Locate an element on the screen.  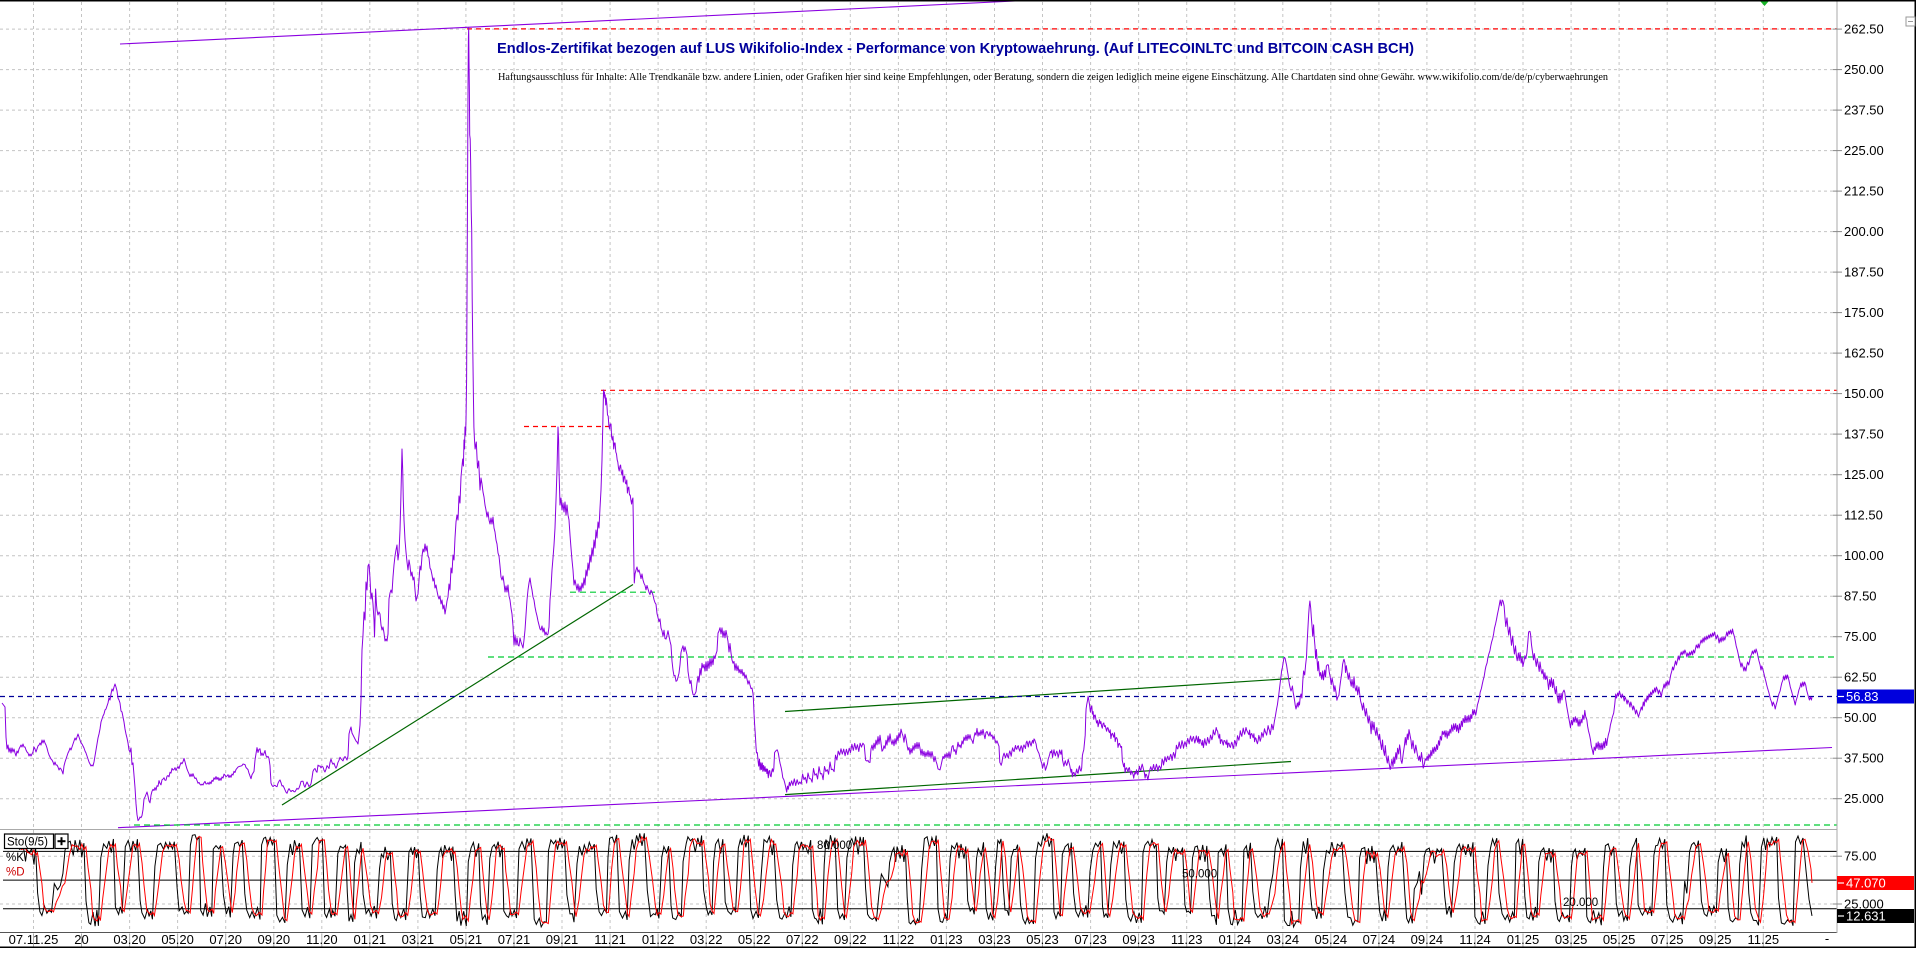
svg-text: 25.000 is located at coordinates (1864, 798).